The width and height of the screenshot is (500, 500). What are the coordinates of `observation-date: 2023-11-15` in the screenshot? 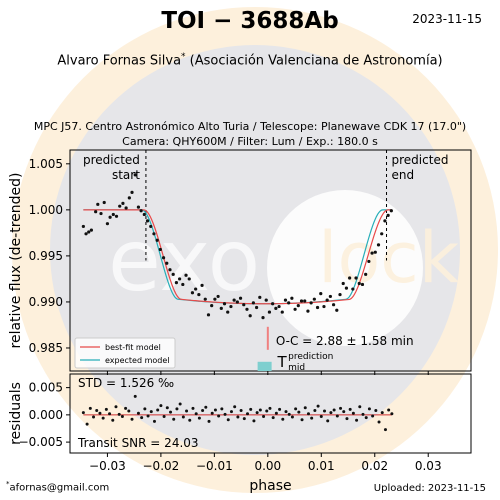 It's located at (447, 19).